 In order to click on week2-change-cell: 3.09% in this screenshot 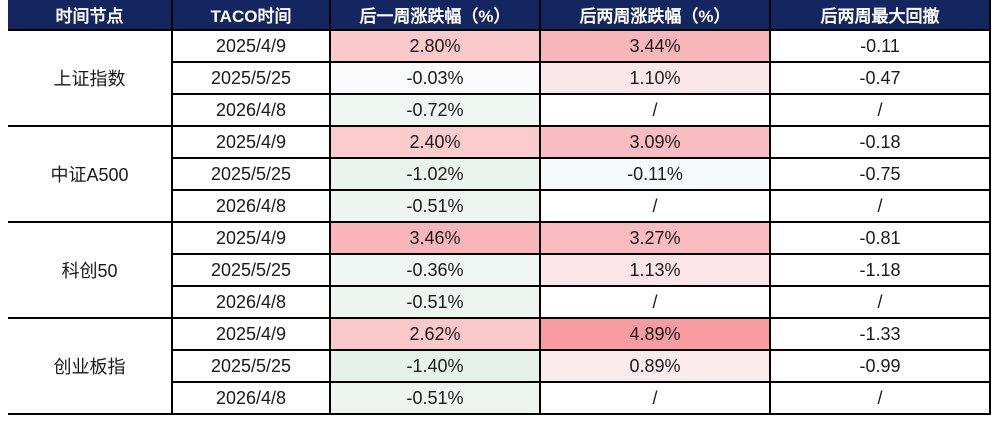, I will do `click(655, 142)`.